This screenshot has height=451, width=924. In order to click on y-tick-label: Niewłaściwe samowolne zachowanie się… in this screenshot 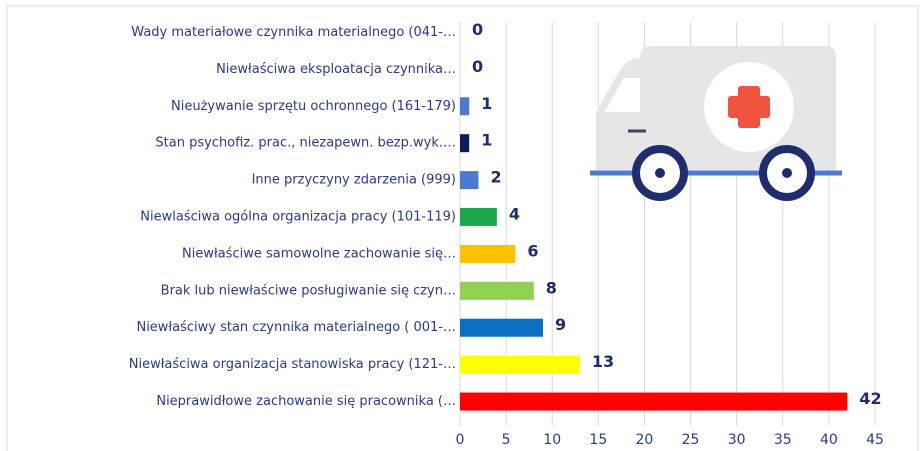, I will do `click(319, 253)`.